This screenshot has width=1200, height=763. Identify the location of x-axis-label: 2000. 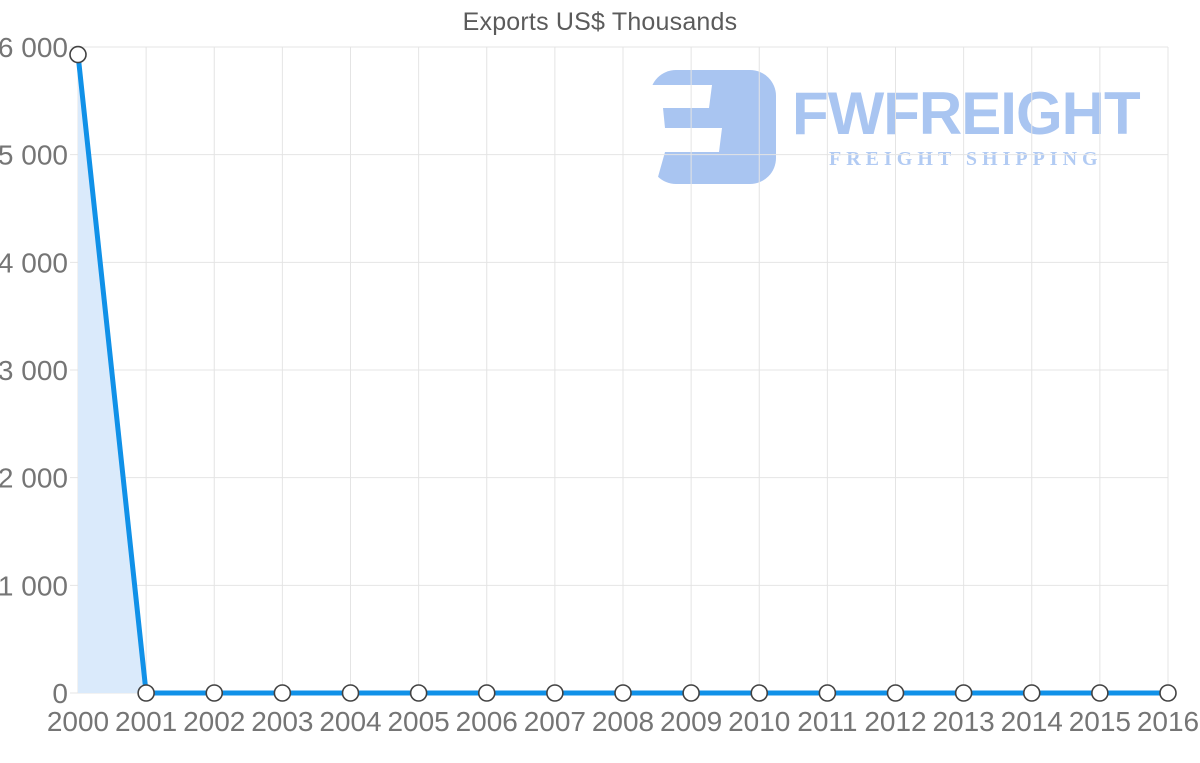
(78, 721).